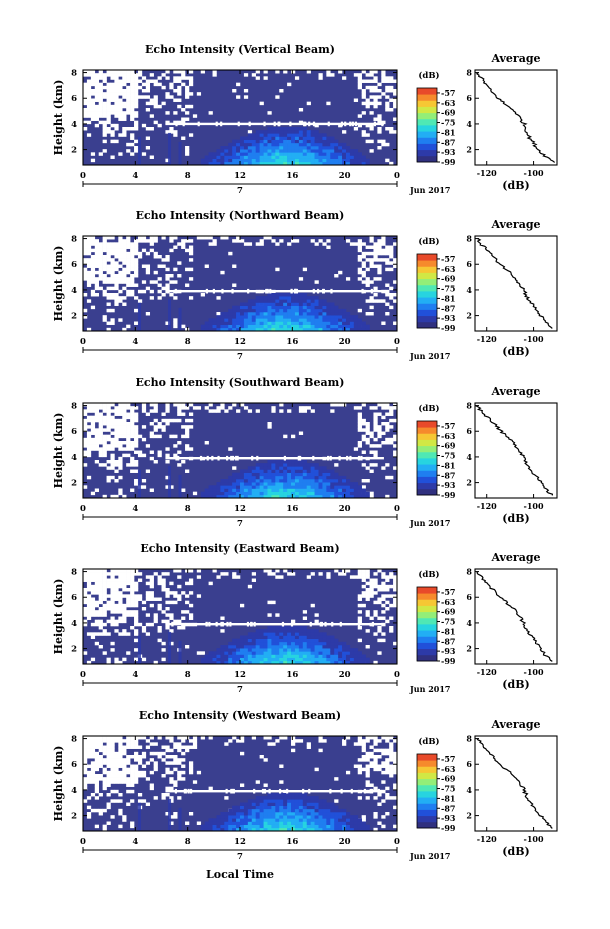 The image size is (610, 929). What do you see at coordinates (448, 789) in the screenshot?
I see `colorbar-tick-label: -75` at bounding box center [448, 789].